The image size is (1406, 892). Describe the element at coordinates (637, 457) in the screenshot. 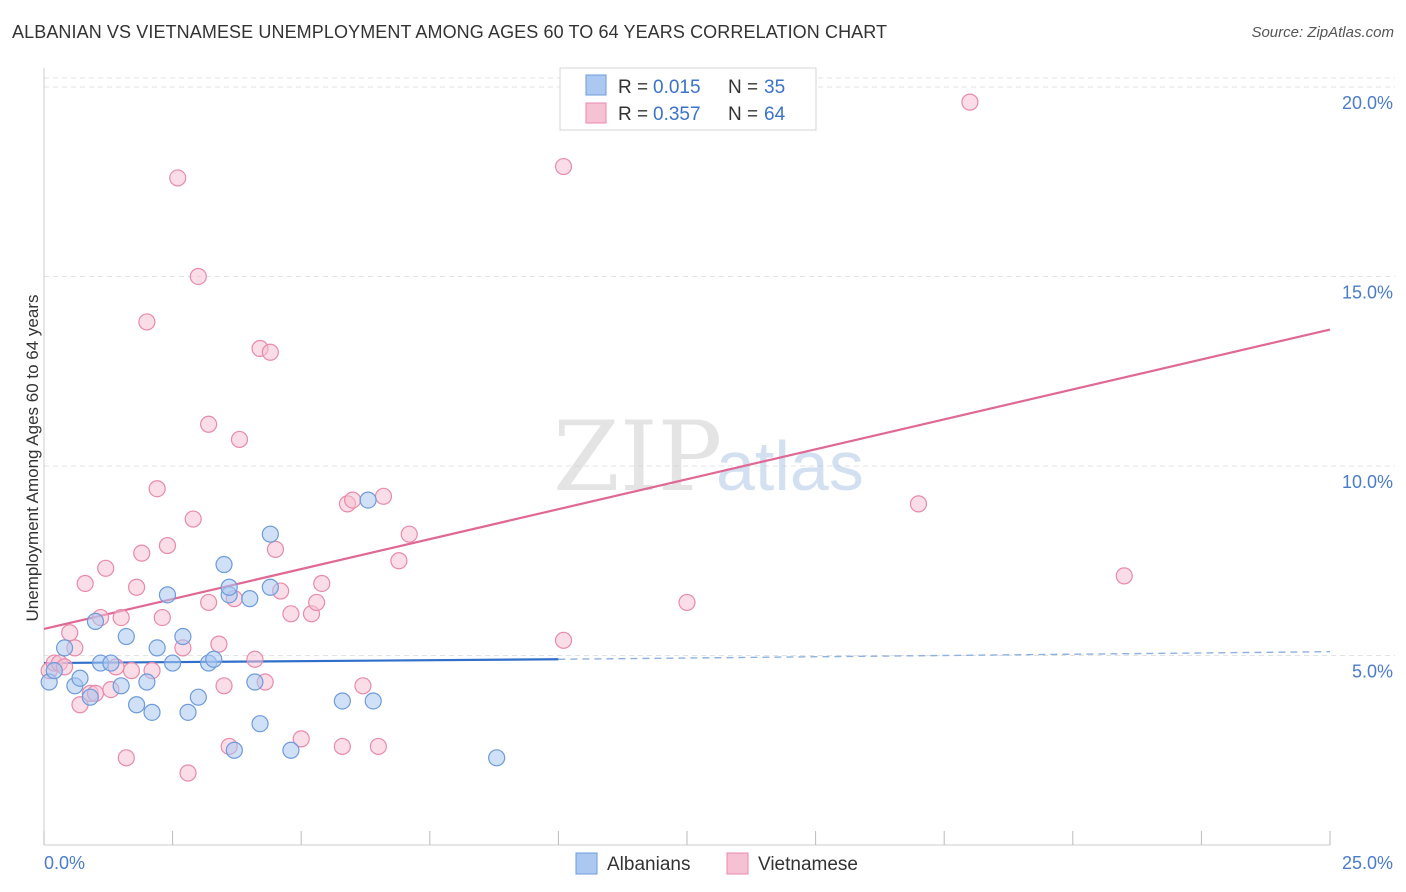

I see `watermark-zip: ZIP` at that location.